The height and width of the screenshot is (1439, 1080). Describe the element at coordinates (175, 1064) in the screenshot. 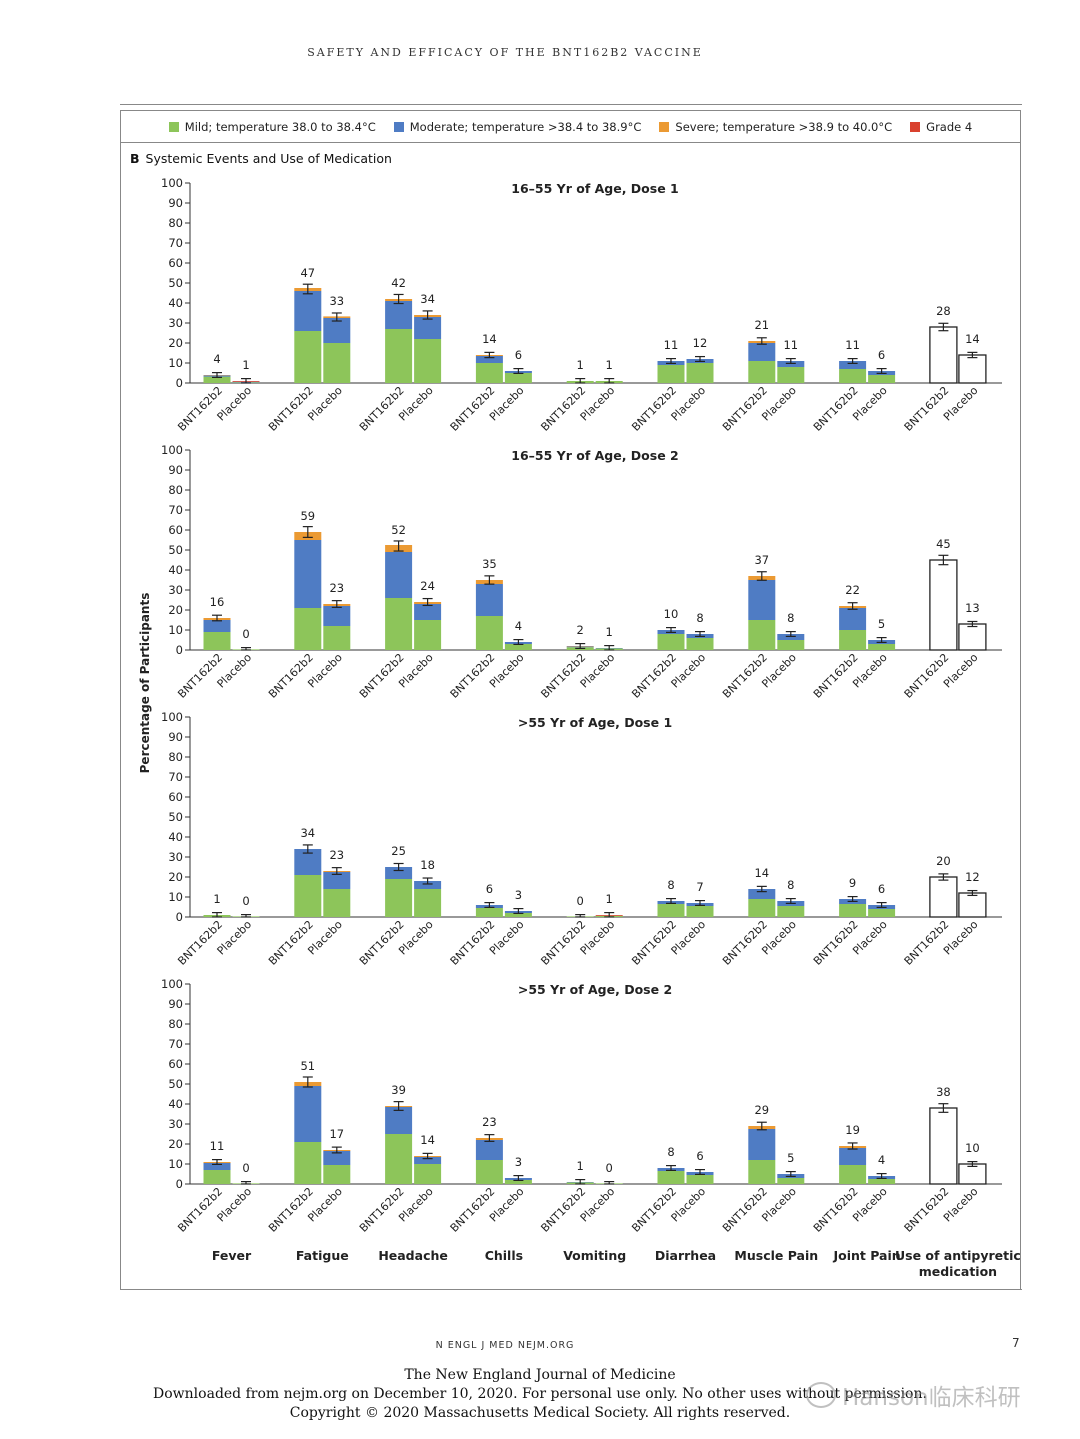

I see `y-tick-label: 60` at that location.